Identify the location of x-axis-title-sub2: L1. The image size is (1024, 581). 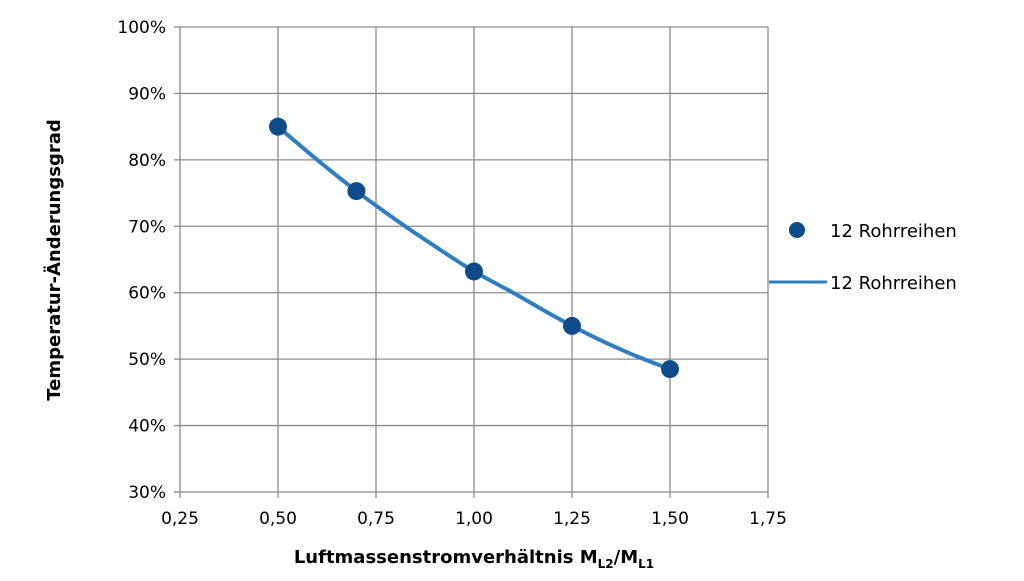
(646, 564).